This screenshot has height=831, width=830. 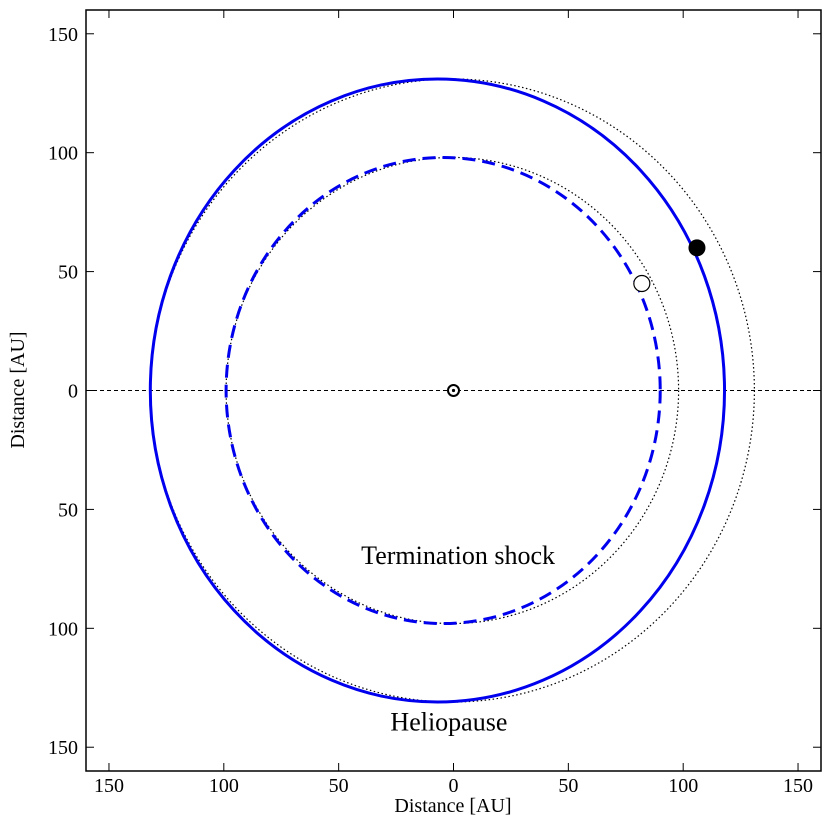 What do you see at coordinates (452, 806) in the screenshot?
I see `x-axis-title: Distance [AU]` at bounding box center [452, 806].